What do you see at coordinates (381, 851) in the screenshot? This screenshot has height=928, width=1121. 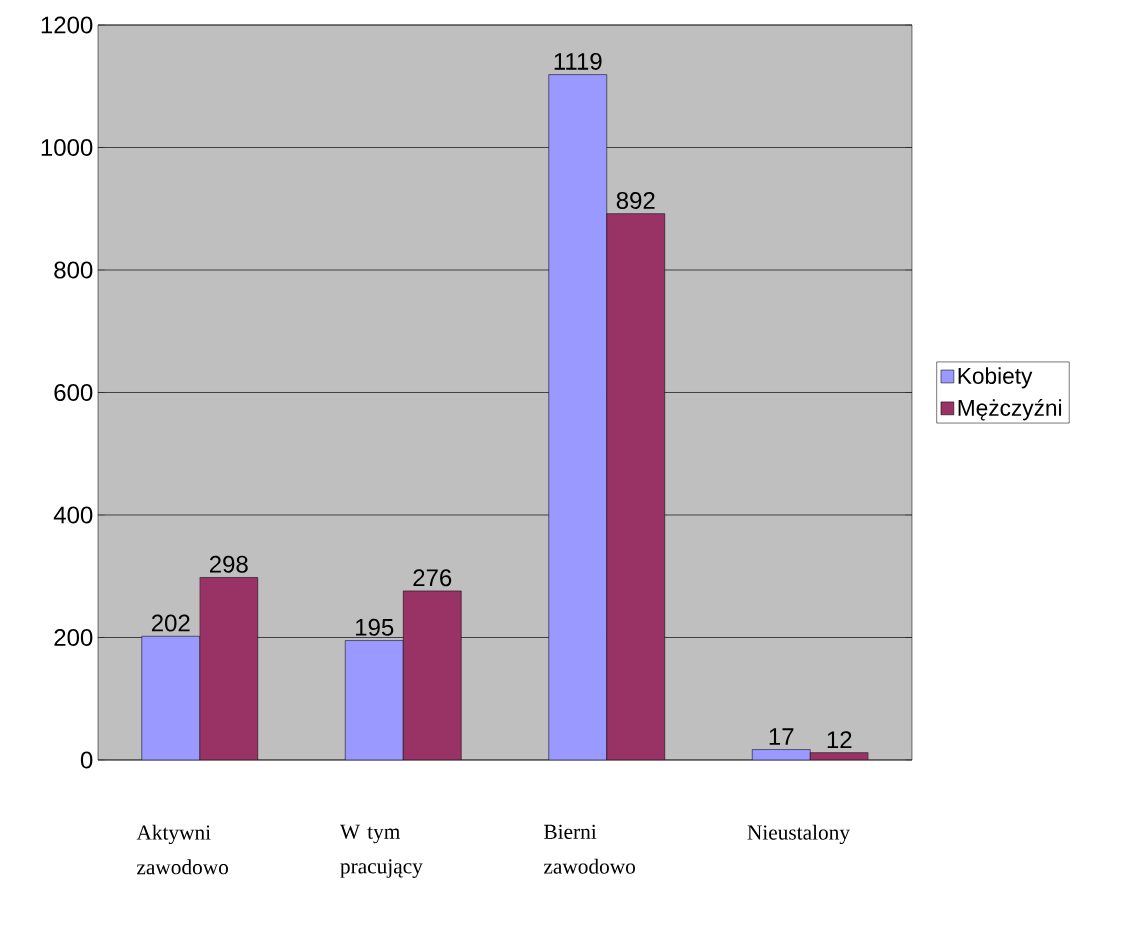 I see `x-tick-label: W tym pracujący` at bounding box center [381, 851].